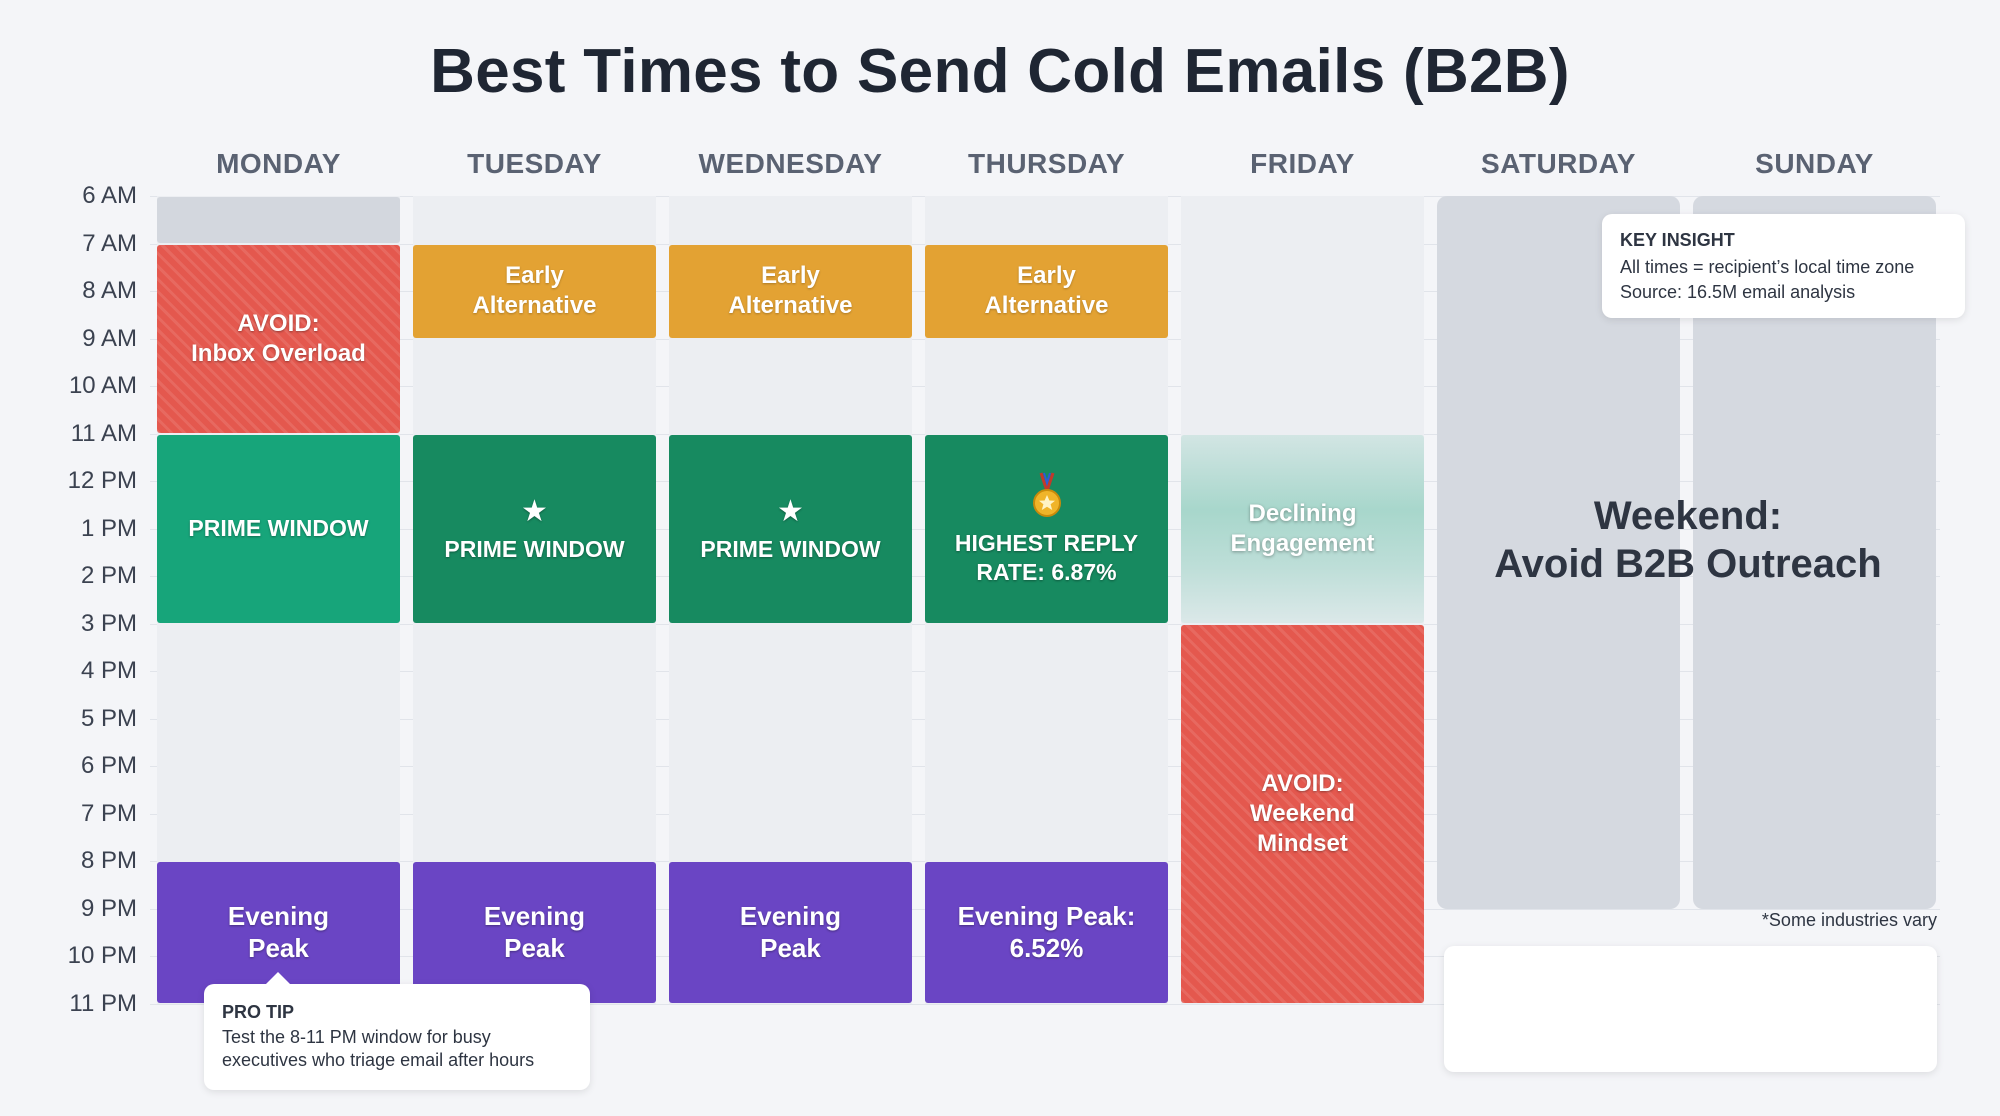 The width and height of the screenshot is (2000, 1116). Describe the element at coordinates (278, 978) in the screenshot. I see `pro-tip-pointer` at that location.